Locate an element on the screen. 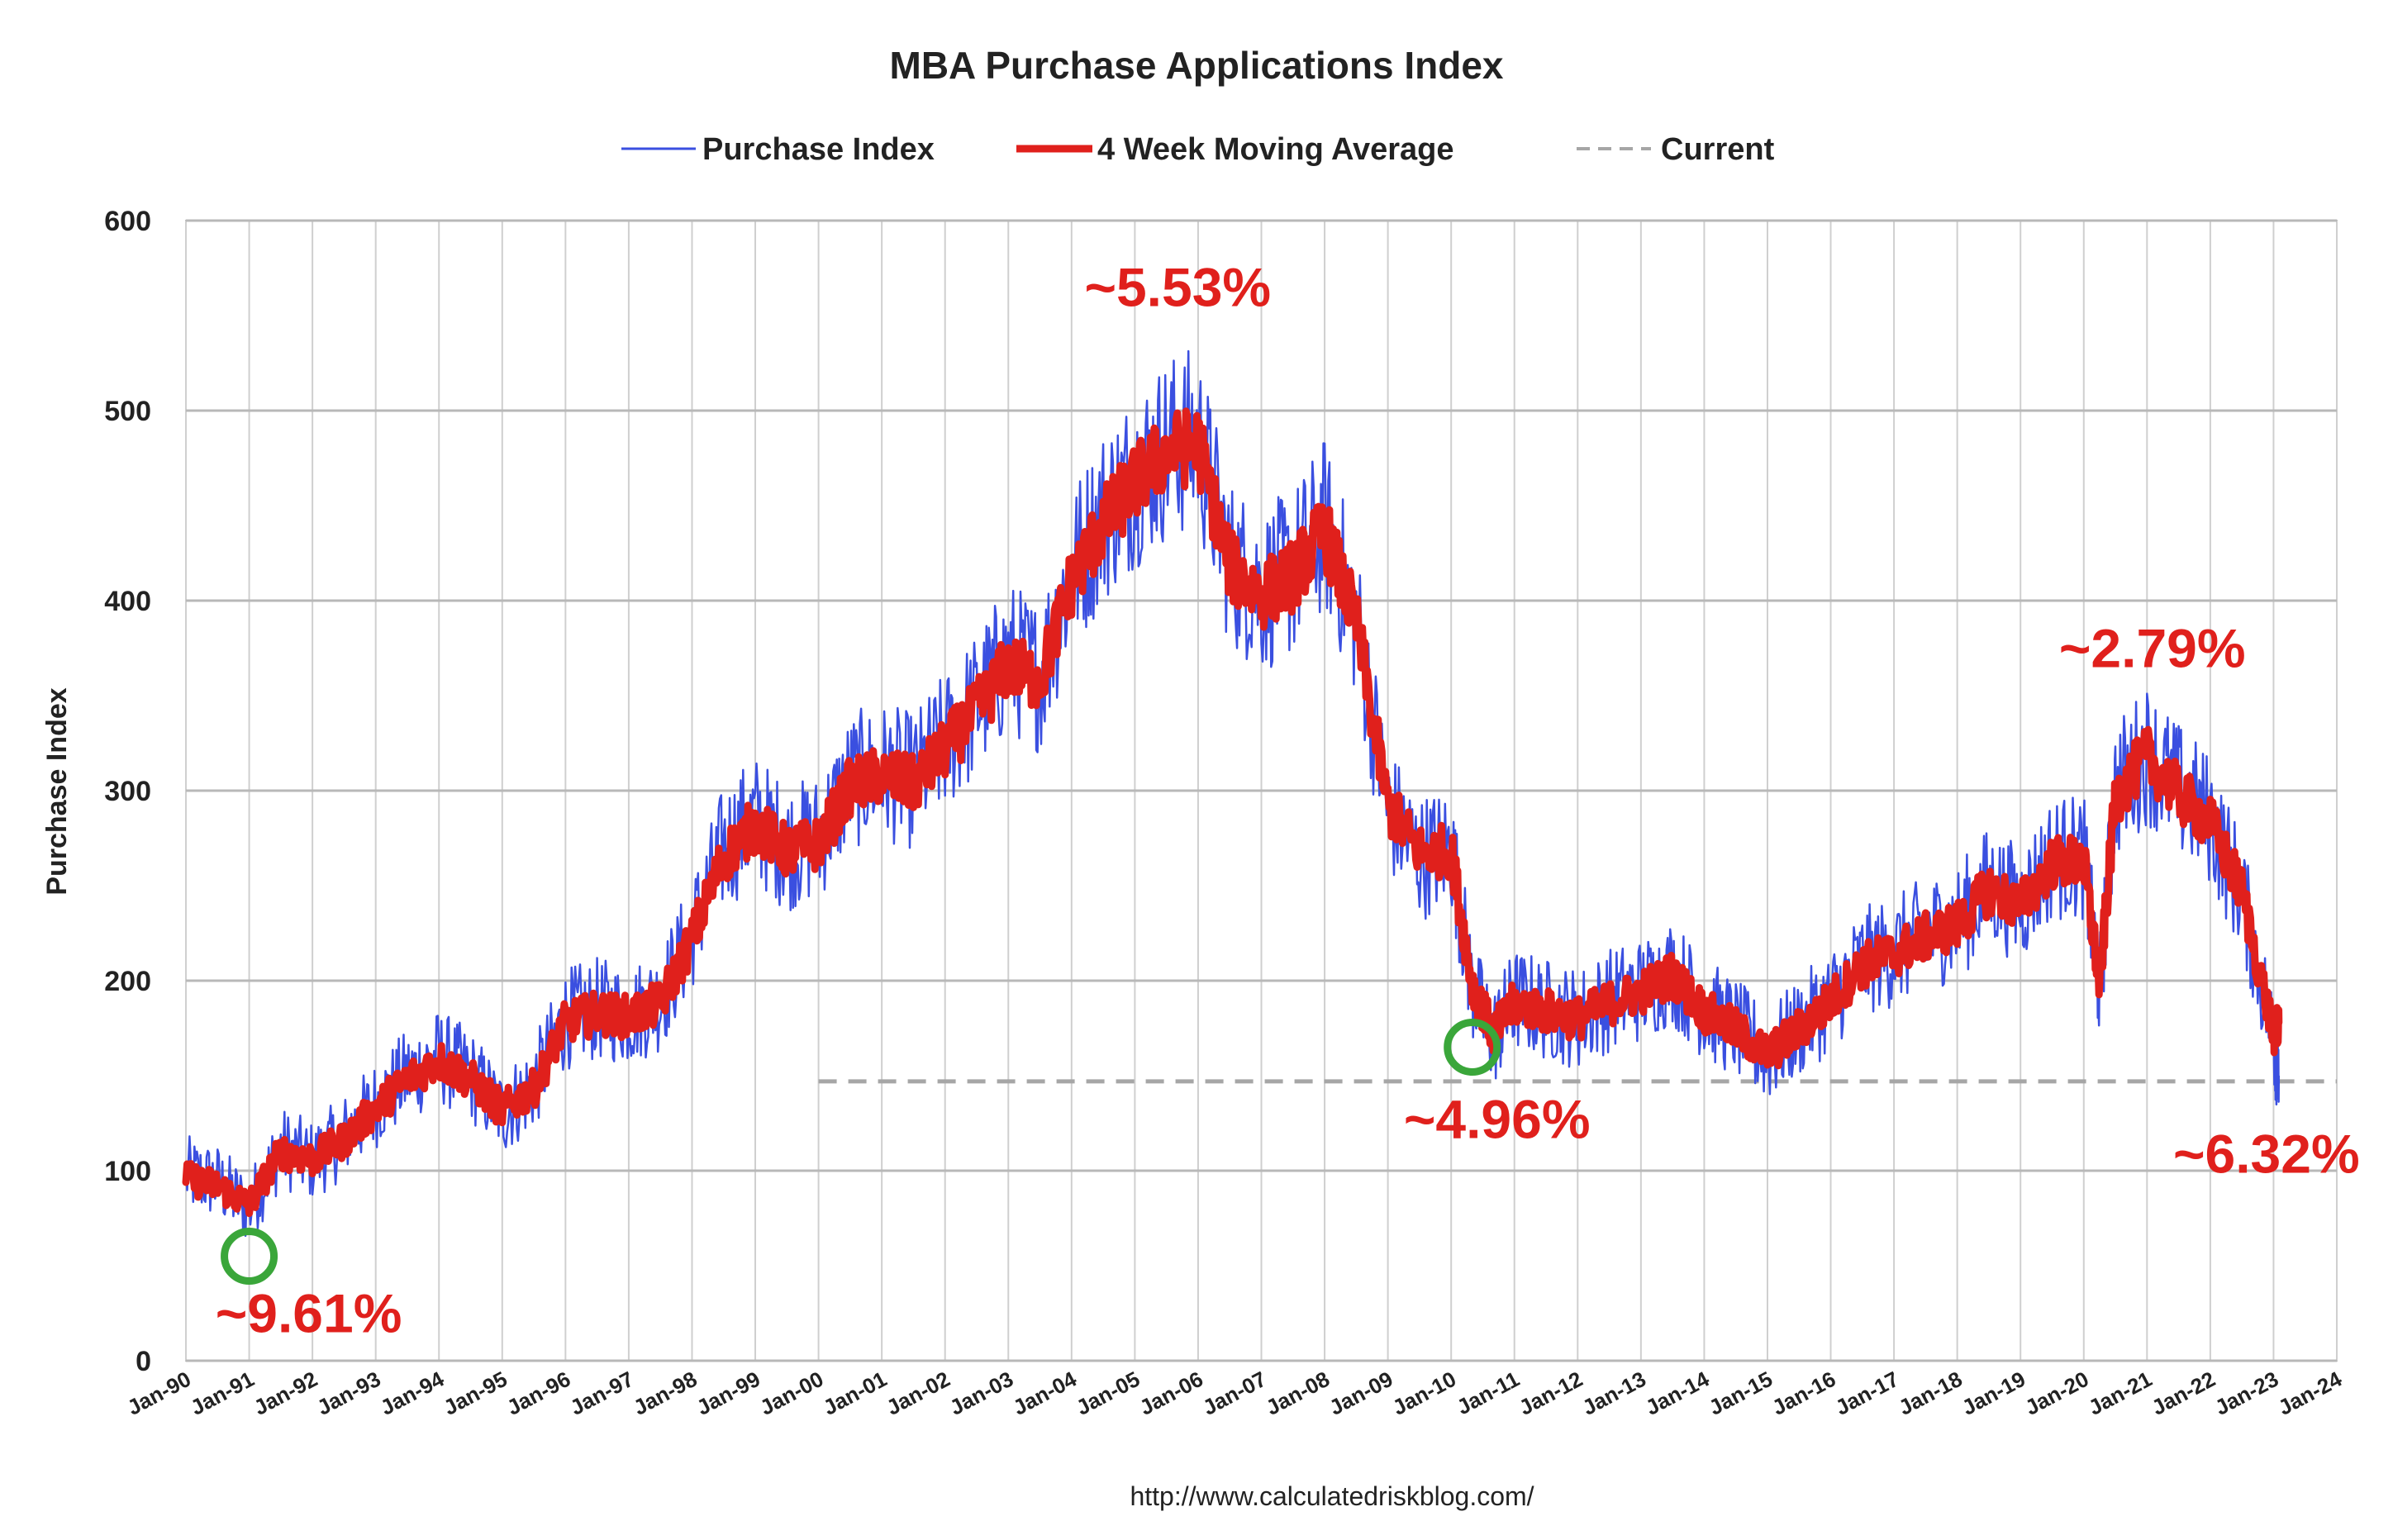 This screenshot has width=2393, height=1540. x-tick-label: Jan-15 is located at coordinates (1741, 1393).